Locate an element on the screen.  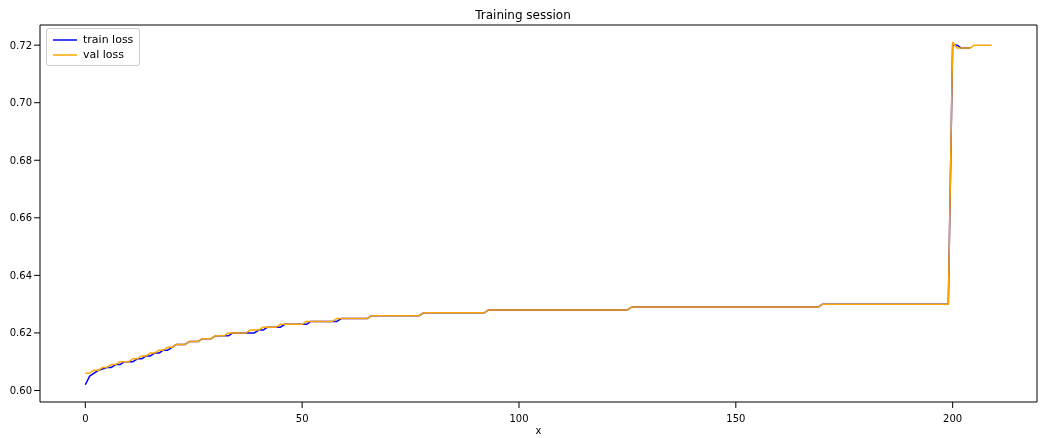
x-tick-label: 50 is located at coordinates (302, 418).